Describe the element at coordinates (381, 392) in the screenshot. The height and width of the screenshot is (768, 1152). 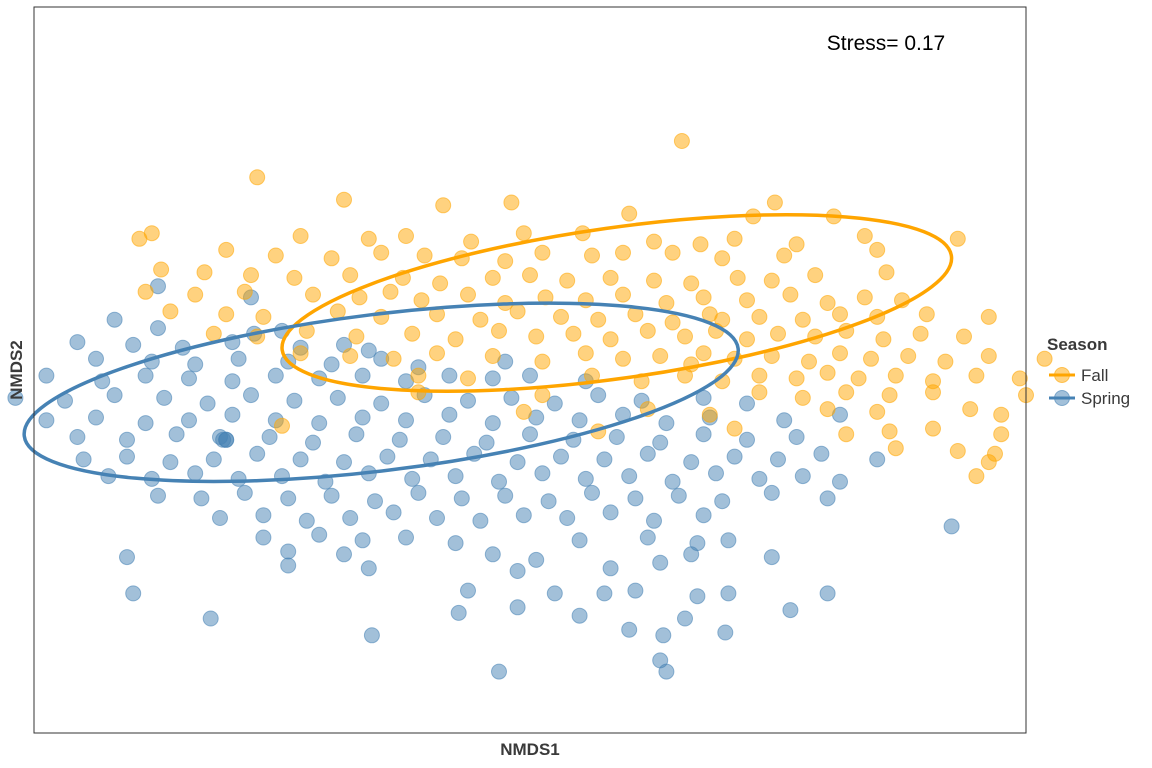
I see `ellipse-spring` at that location.